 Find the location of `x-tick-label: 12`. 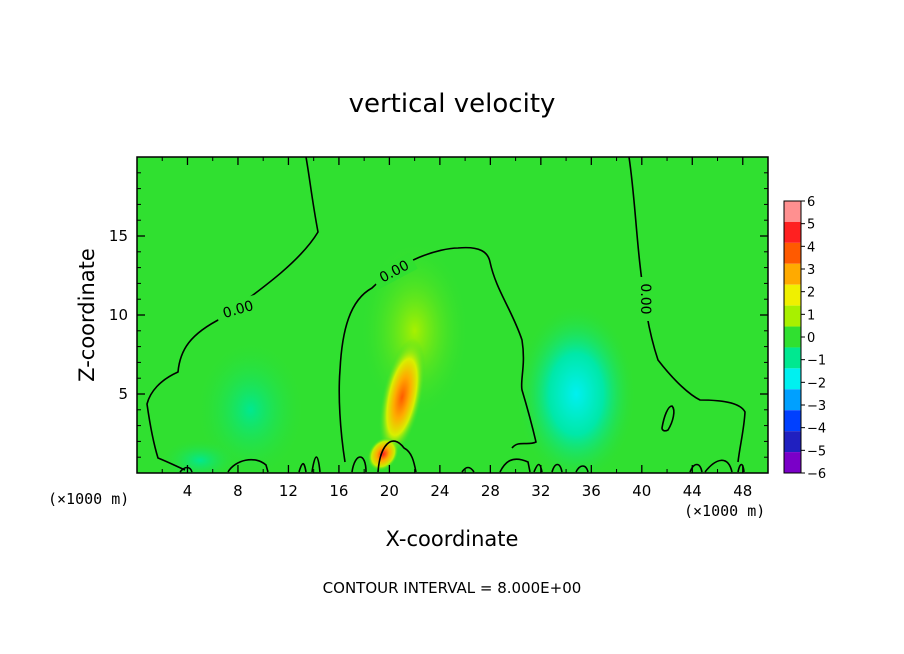

x-tick-label: 12 is located at coordinates (288, 491).